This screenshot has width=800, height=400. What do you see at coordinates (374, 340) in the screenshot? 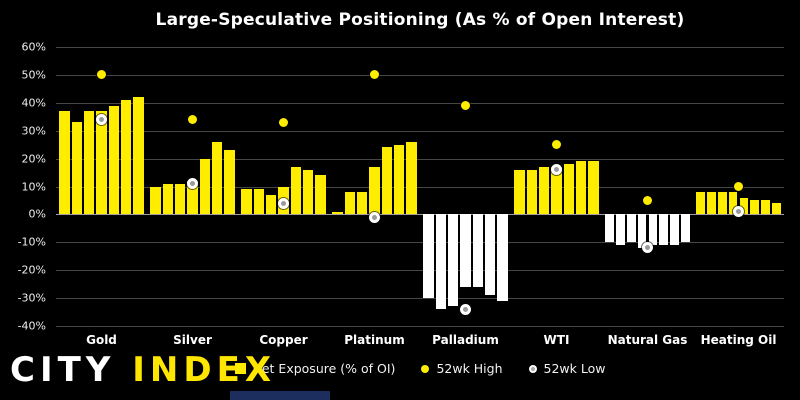
I see `category-label: Platinum` at bounding box center [374, 340].